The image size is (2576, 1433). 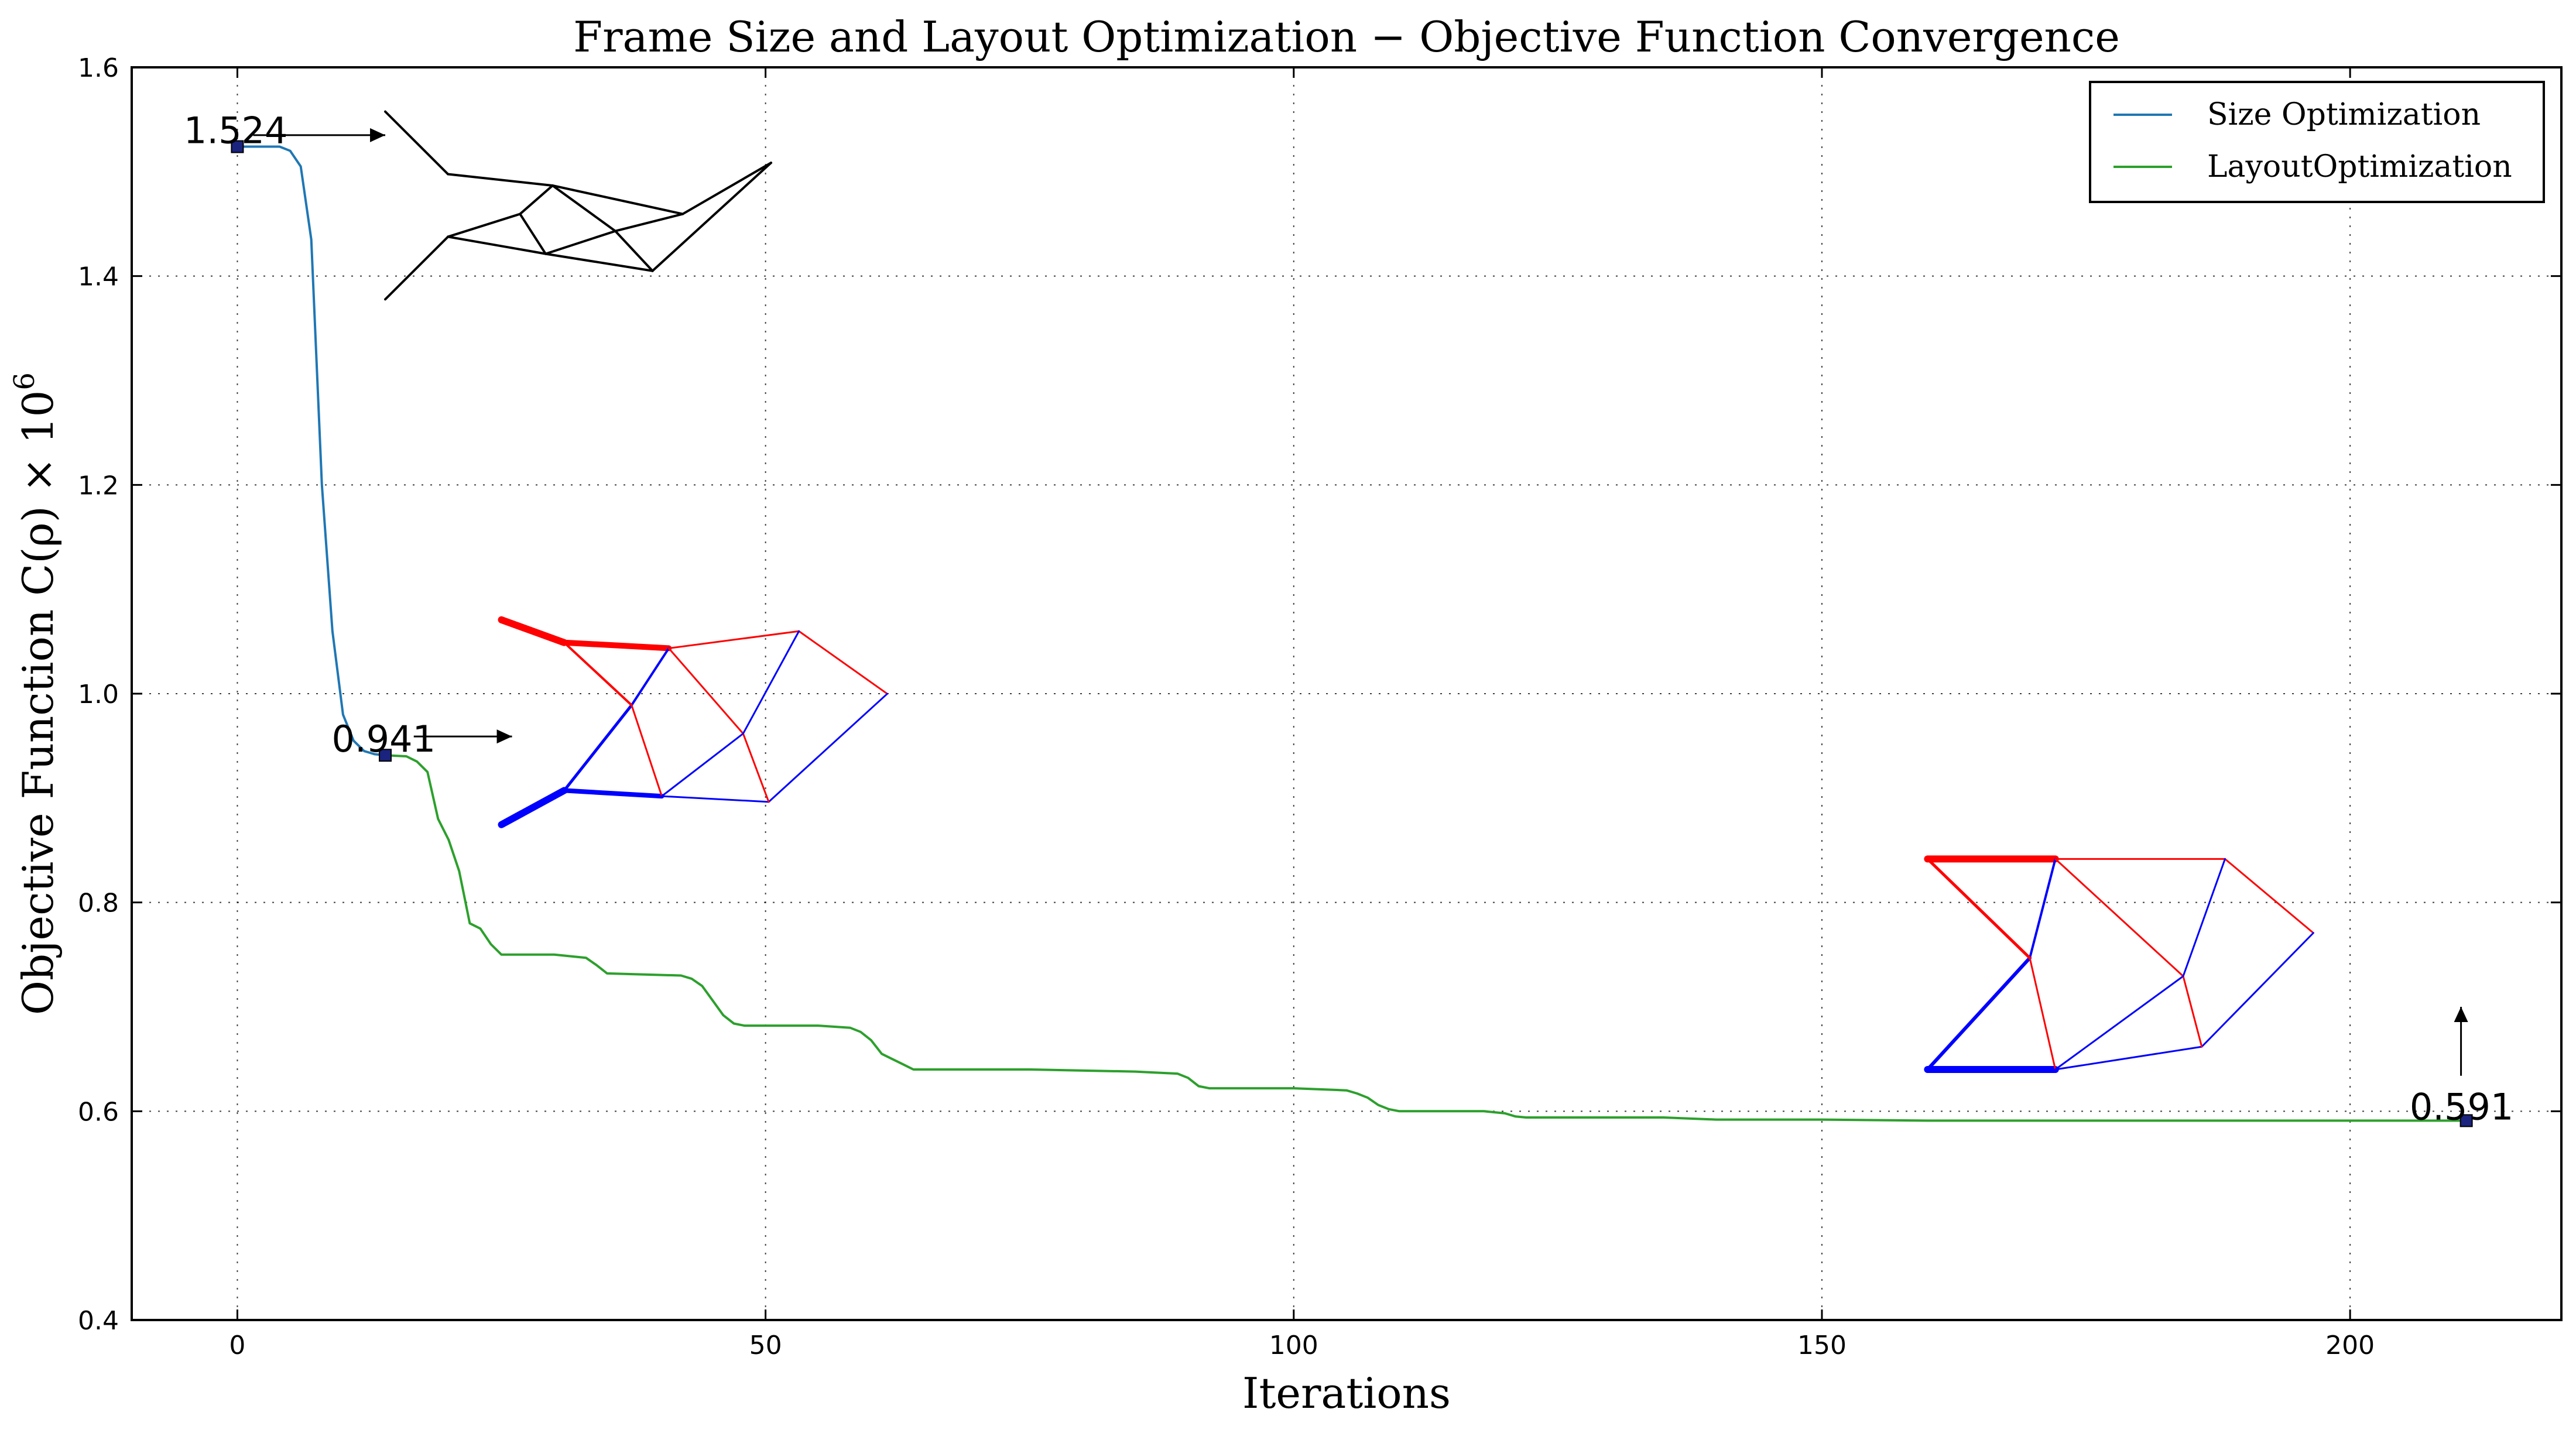 I want to click on y-axis-label: Objective Function C(ρ) × 106, so click(x=35, y=694).